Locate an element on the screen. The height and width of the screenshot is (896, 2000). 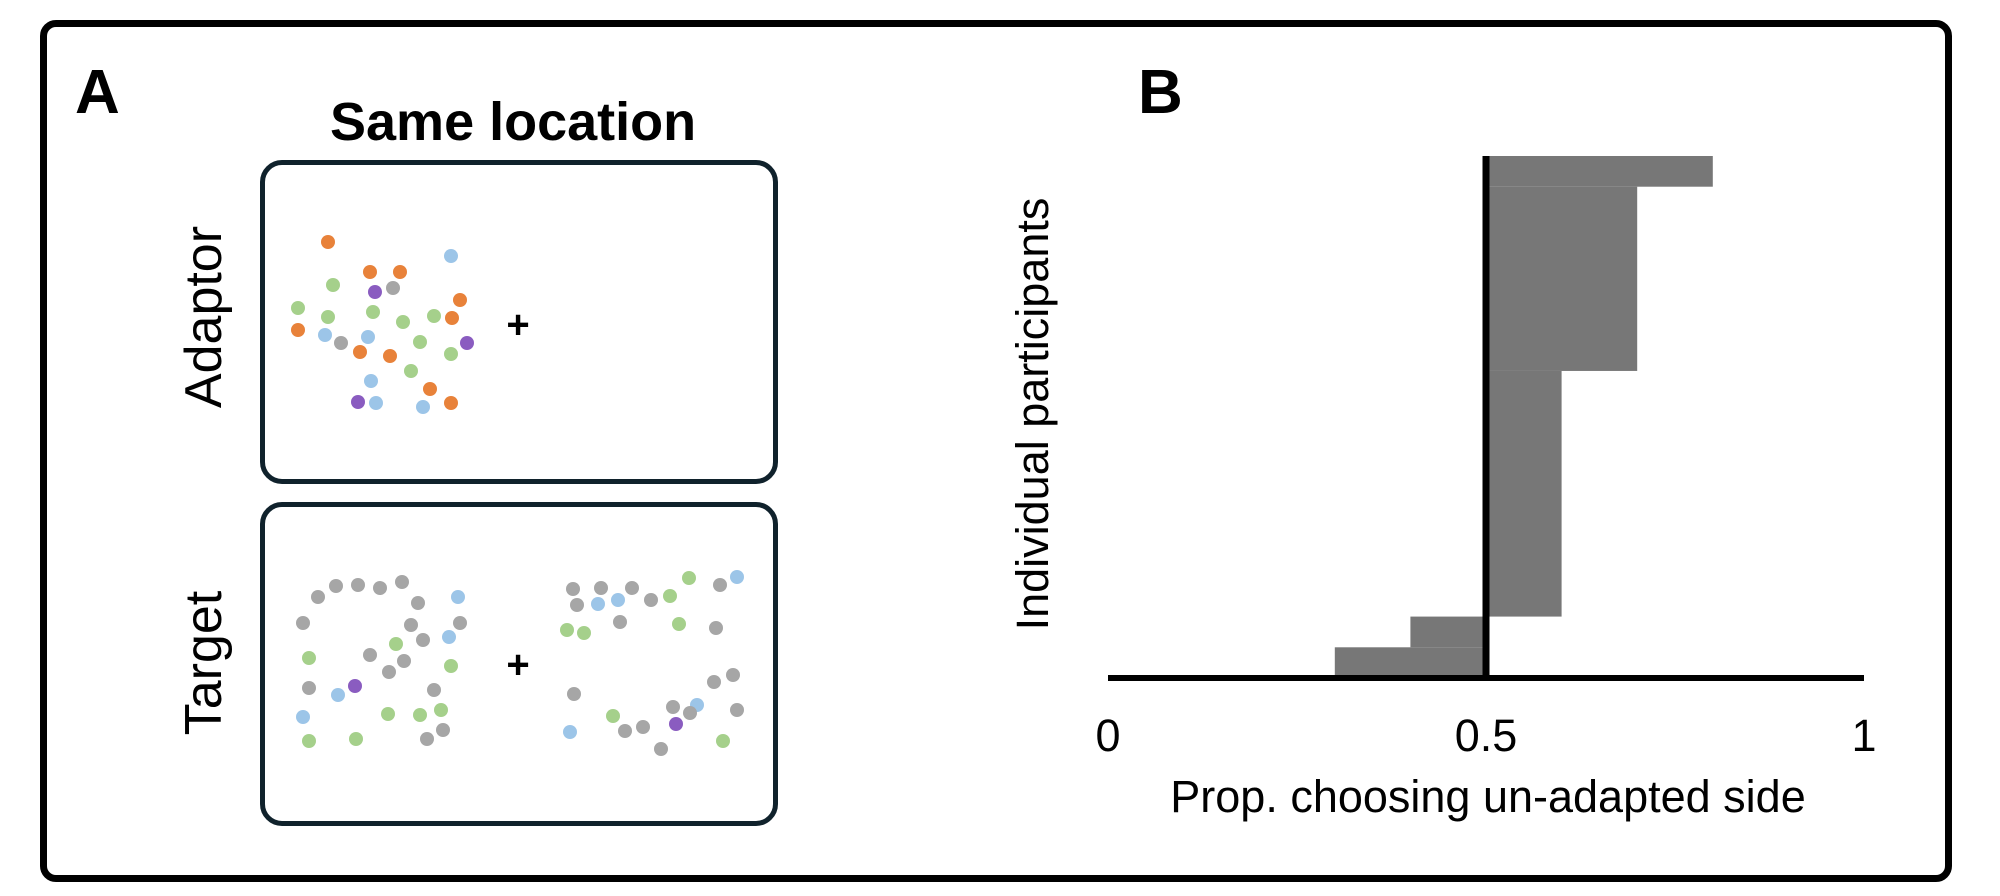
panel-a-title: Same location is located at coordinates (513, 122).